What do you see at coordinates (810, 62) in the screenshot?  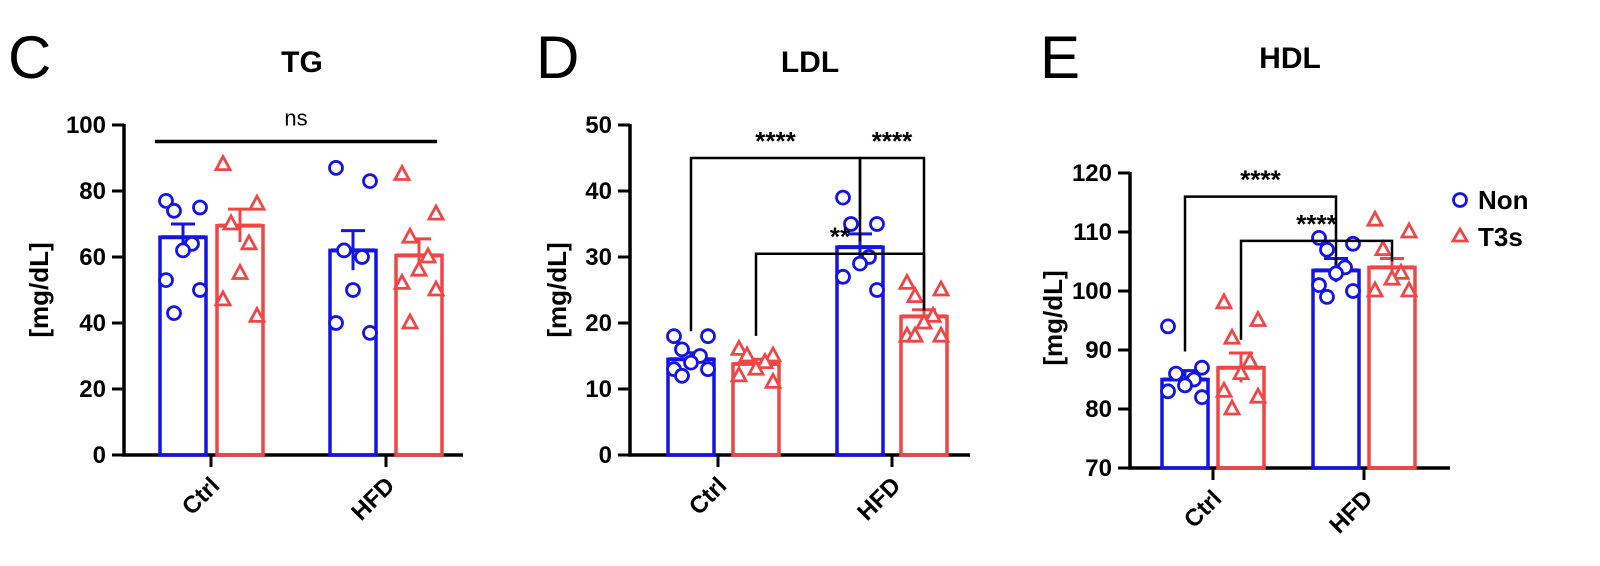 I see `chart-title: LDL` at bounding box center [810, 62].